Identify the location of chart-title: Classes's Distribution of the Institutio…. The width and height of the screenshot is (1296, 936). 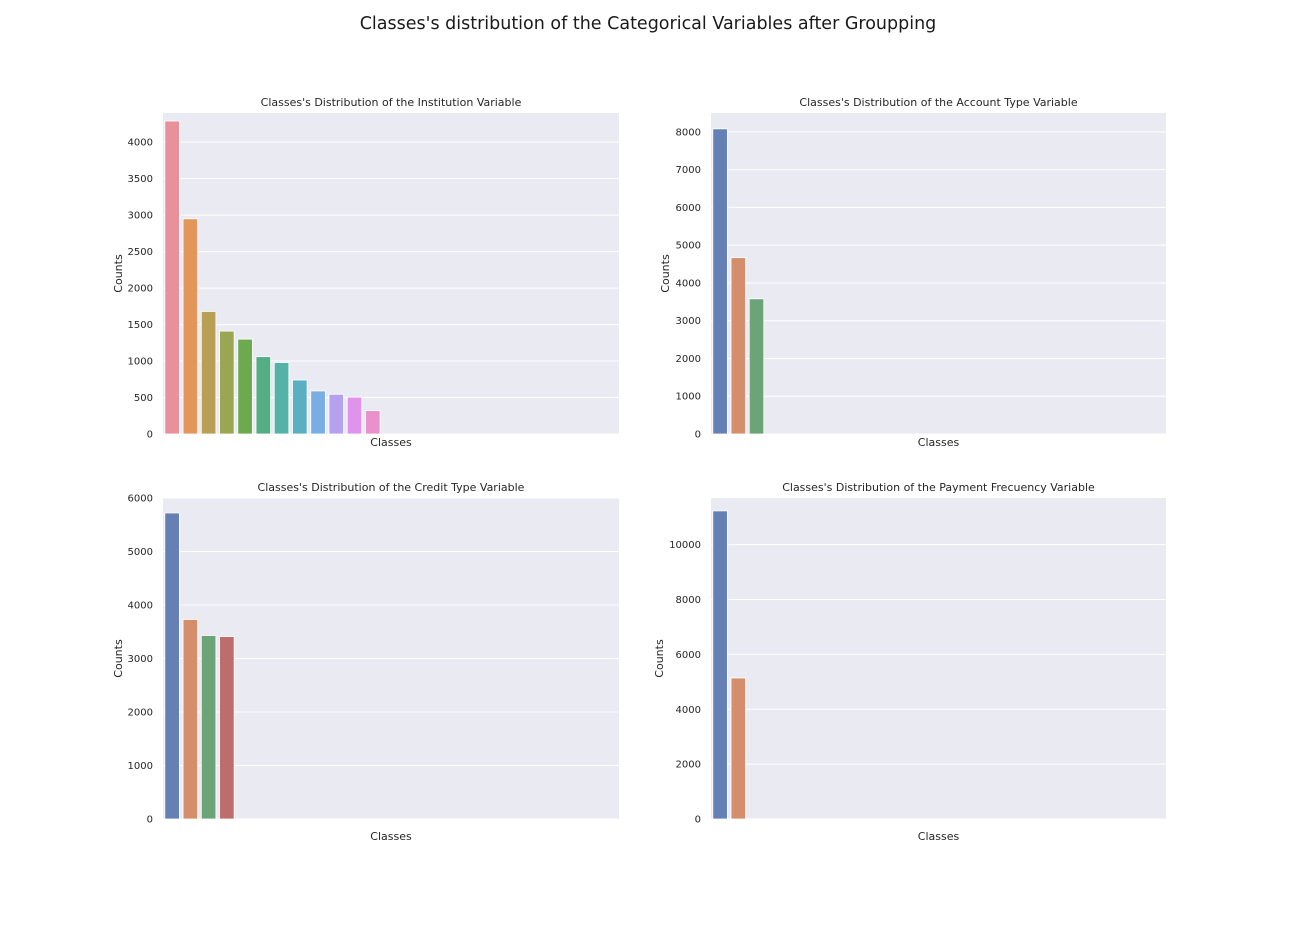
(391, 102).